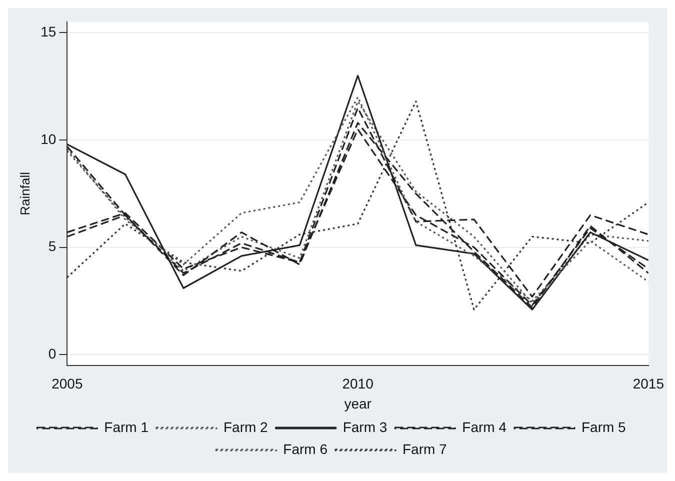 This screenshot has width=675, height=481. I want to click on legend-label: Farm 6, so click(305, 448).